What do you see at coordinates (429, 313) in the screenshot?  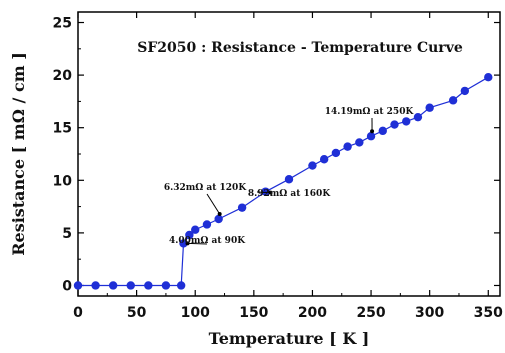 I see `x-tick-label: 300` at bounding box center [429, 313].